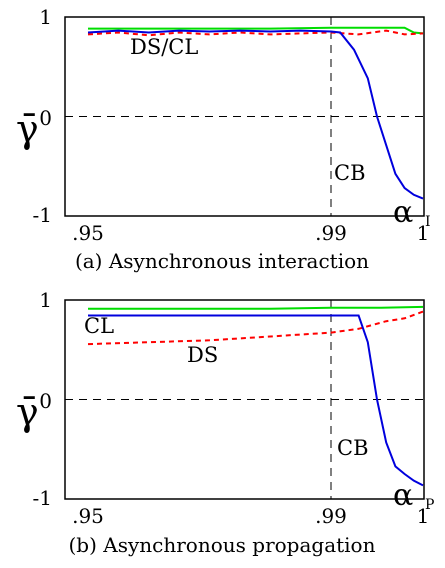 This screenshot has width=445, height=568. I want to click on annotation-ds: DS, so click(202, 355).